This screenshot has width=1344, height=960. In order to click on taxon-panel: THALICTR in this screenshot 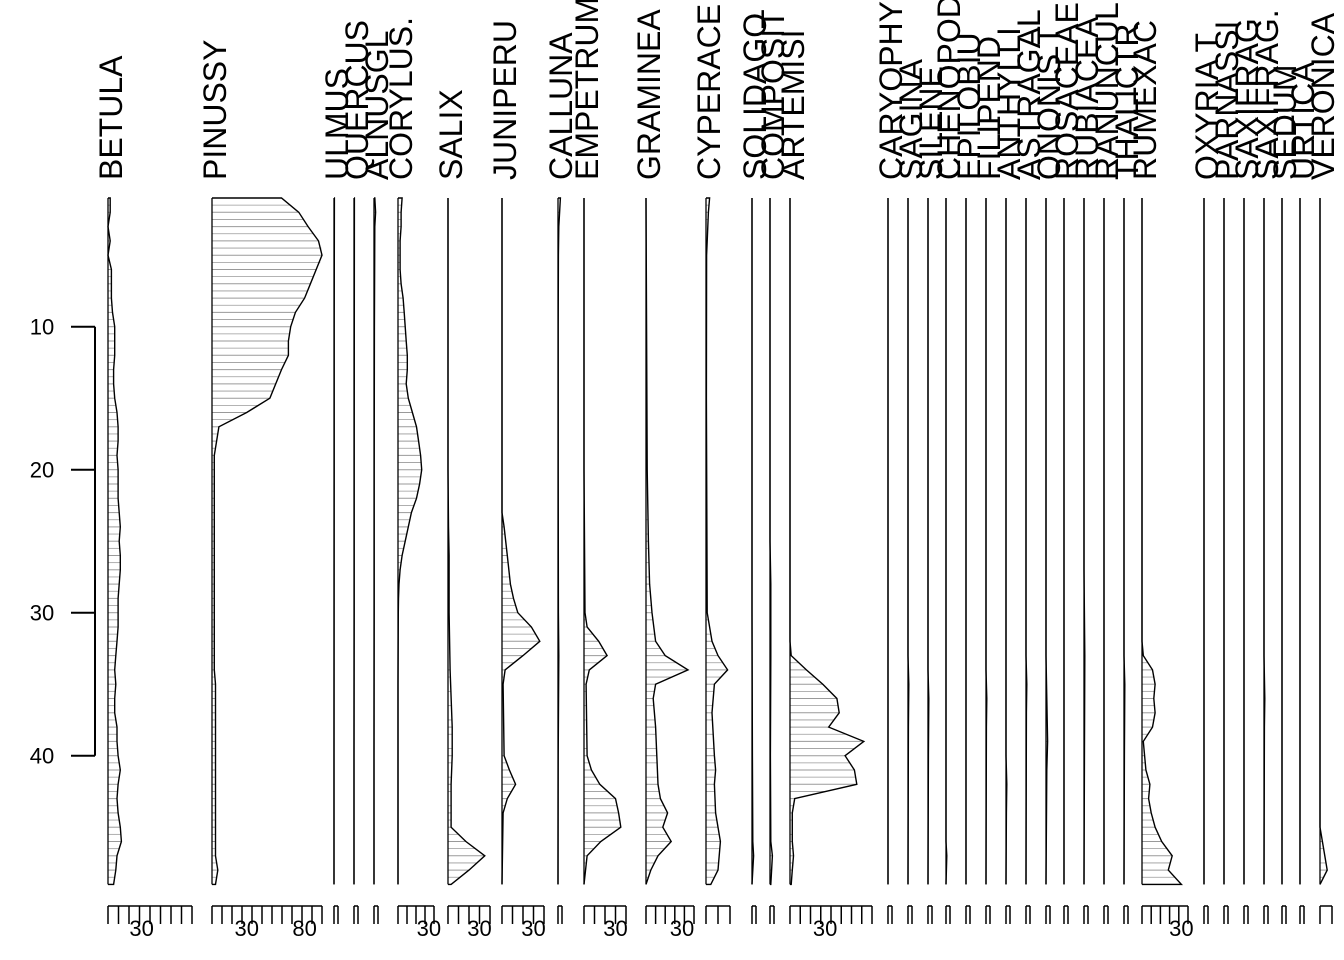, I will do `click(1127, 474)`.